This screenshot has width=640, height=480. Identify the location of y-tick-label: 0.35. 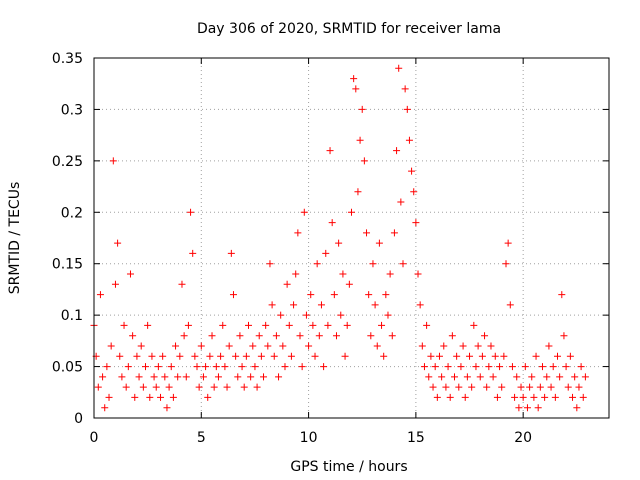
(67, 59).